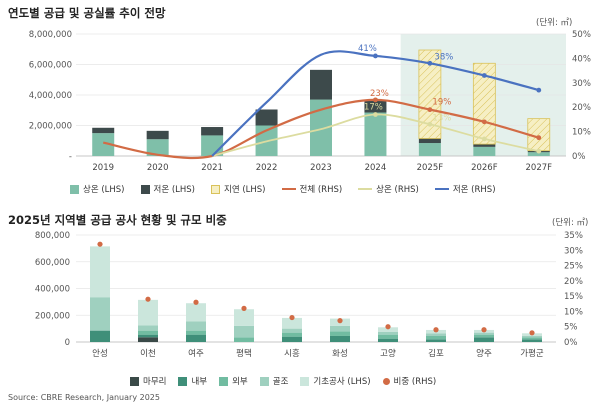  I want to click on x-tick-label: 2019, so click(103, 168).